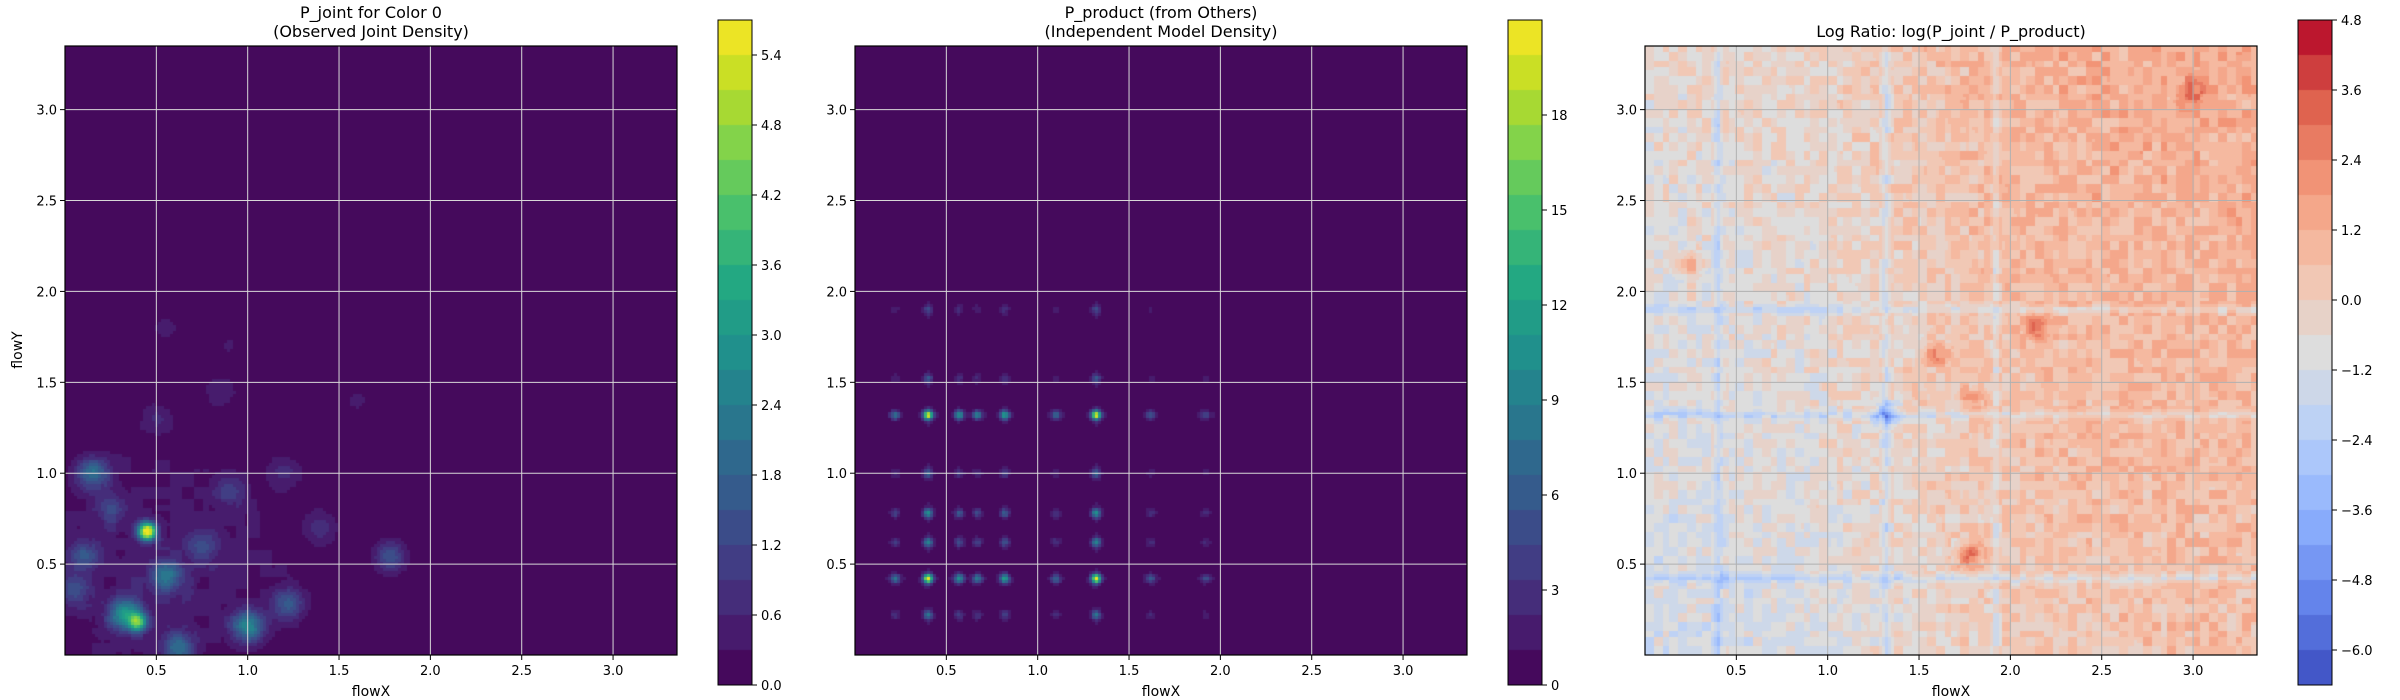 This screenshot has width=2400, height=700. Describe the element at coordinates (1559, 116) in the screenshot. I see `colorbar-tick-label: 18` at that location.